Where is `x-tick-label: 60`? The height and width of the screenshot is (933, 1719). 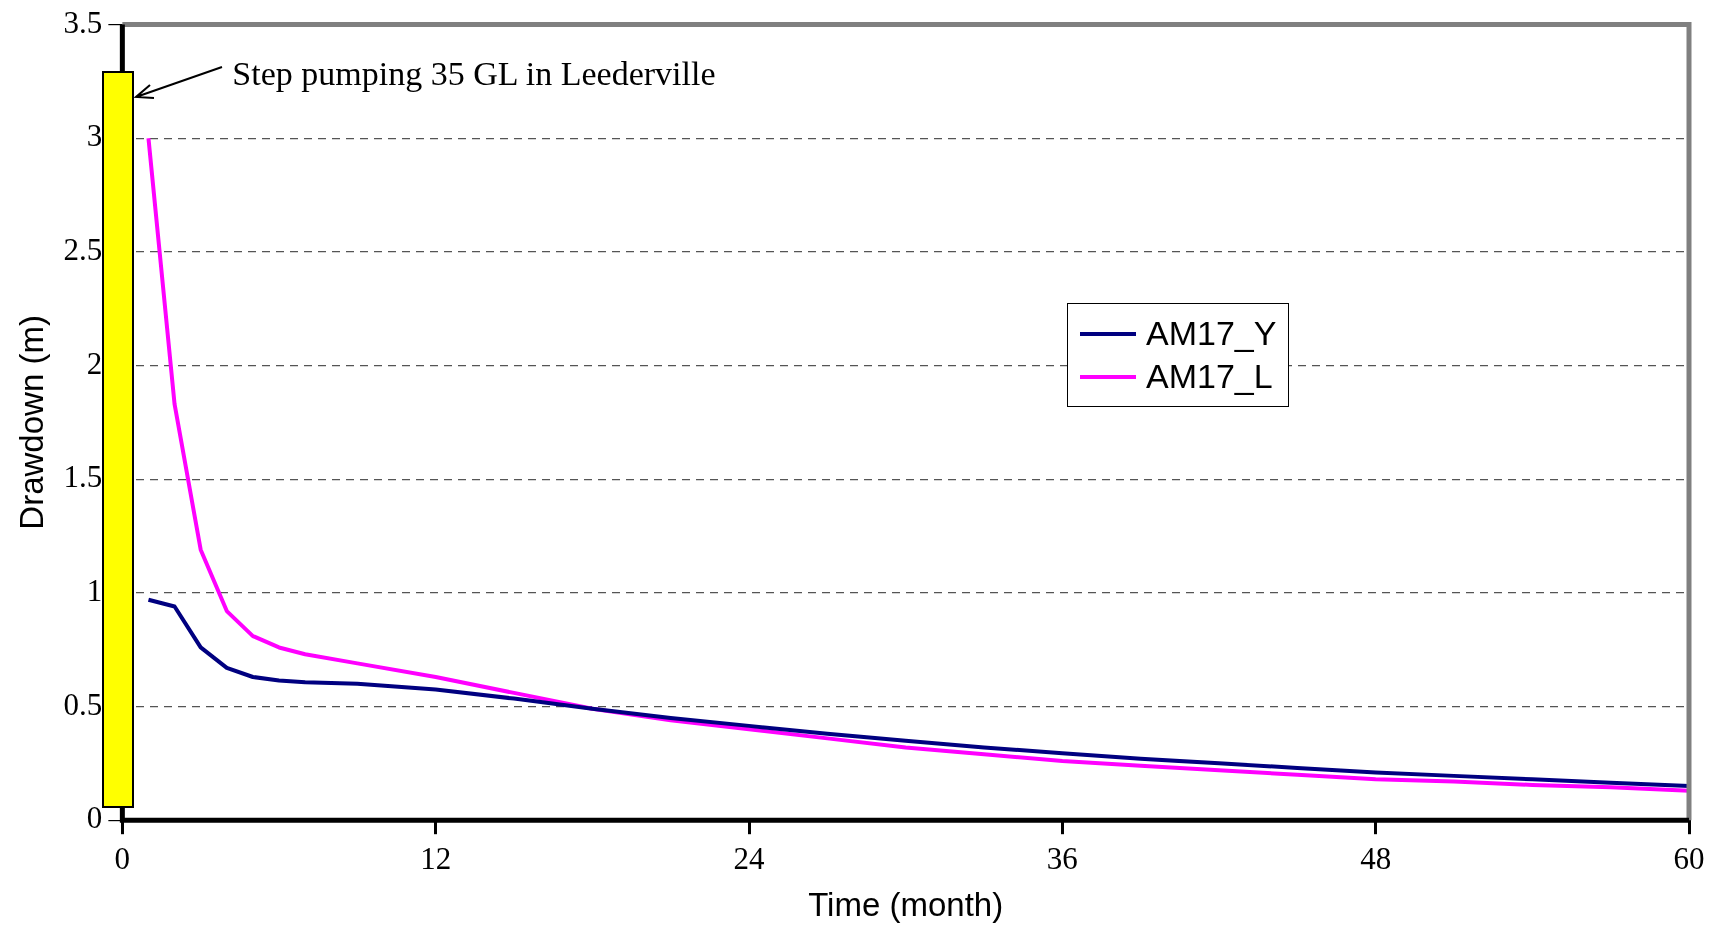 x-tick-label: 60 is located at coordinates (1689, 858).